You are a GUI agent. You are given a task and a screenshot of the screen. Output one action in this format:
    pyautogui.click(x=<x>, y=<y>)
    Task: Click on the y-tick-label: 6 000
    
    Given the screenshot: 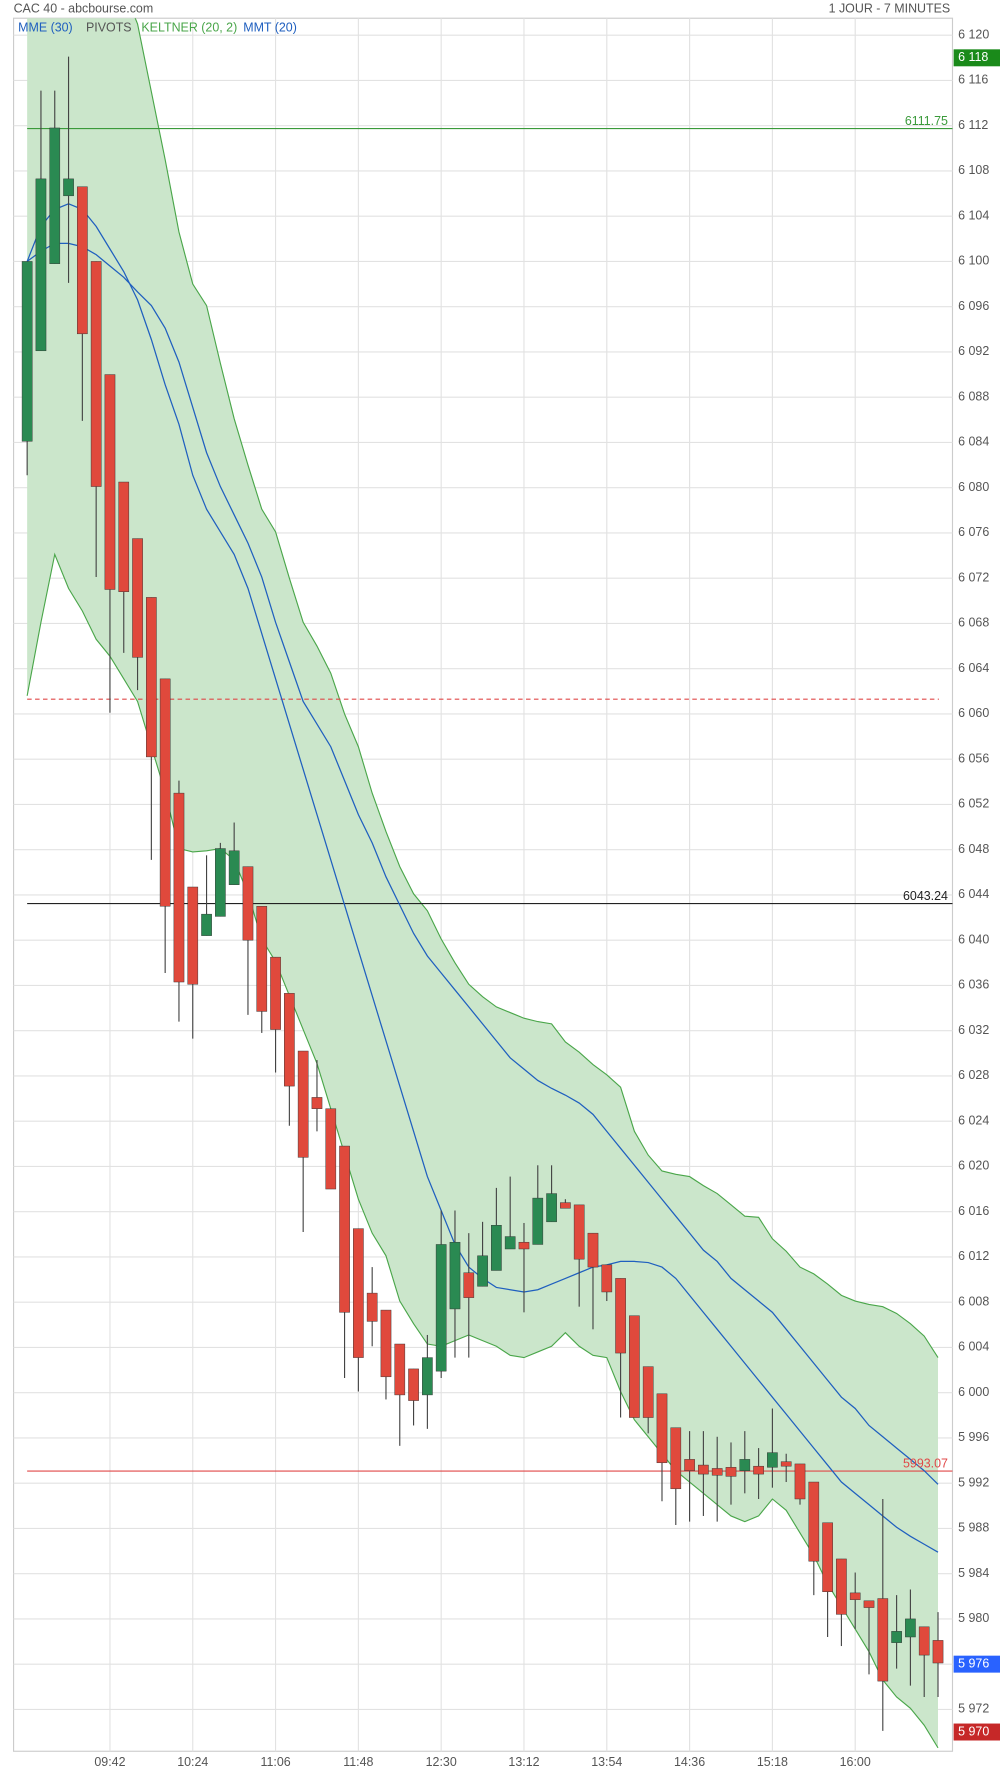 What is the action you would take?
    pyautogui.click(x=973, y=1392)
    